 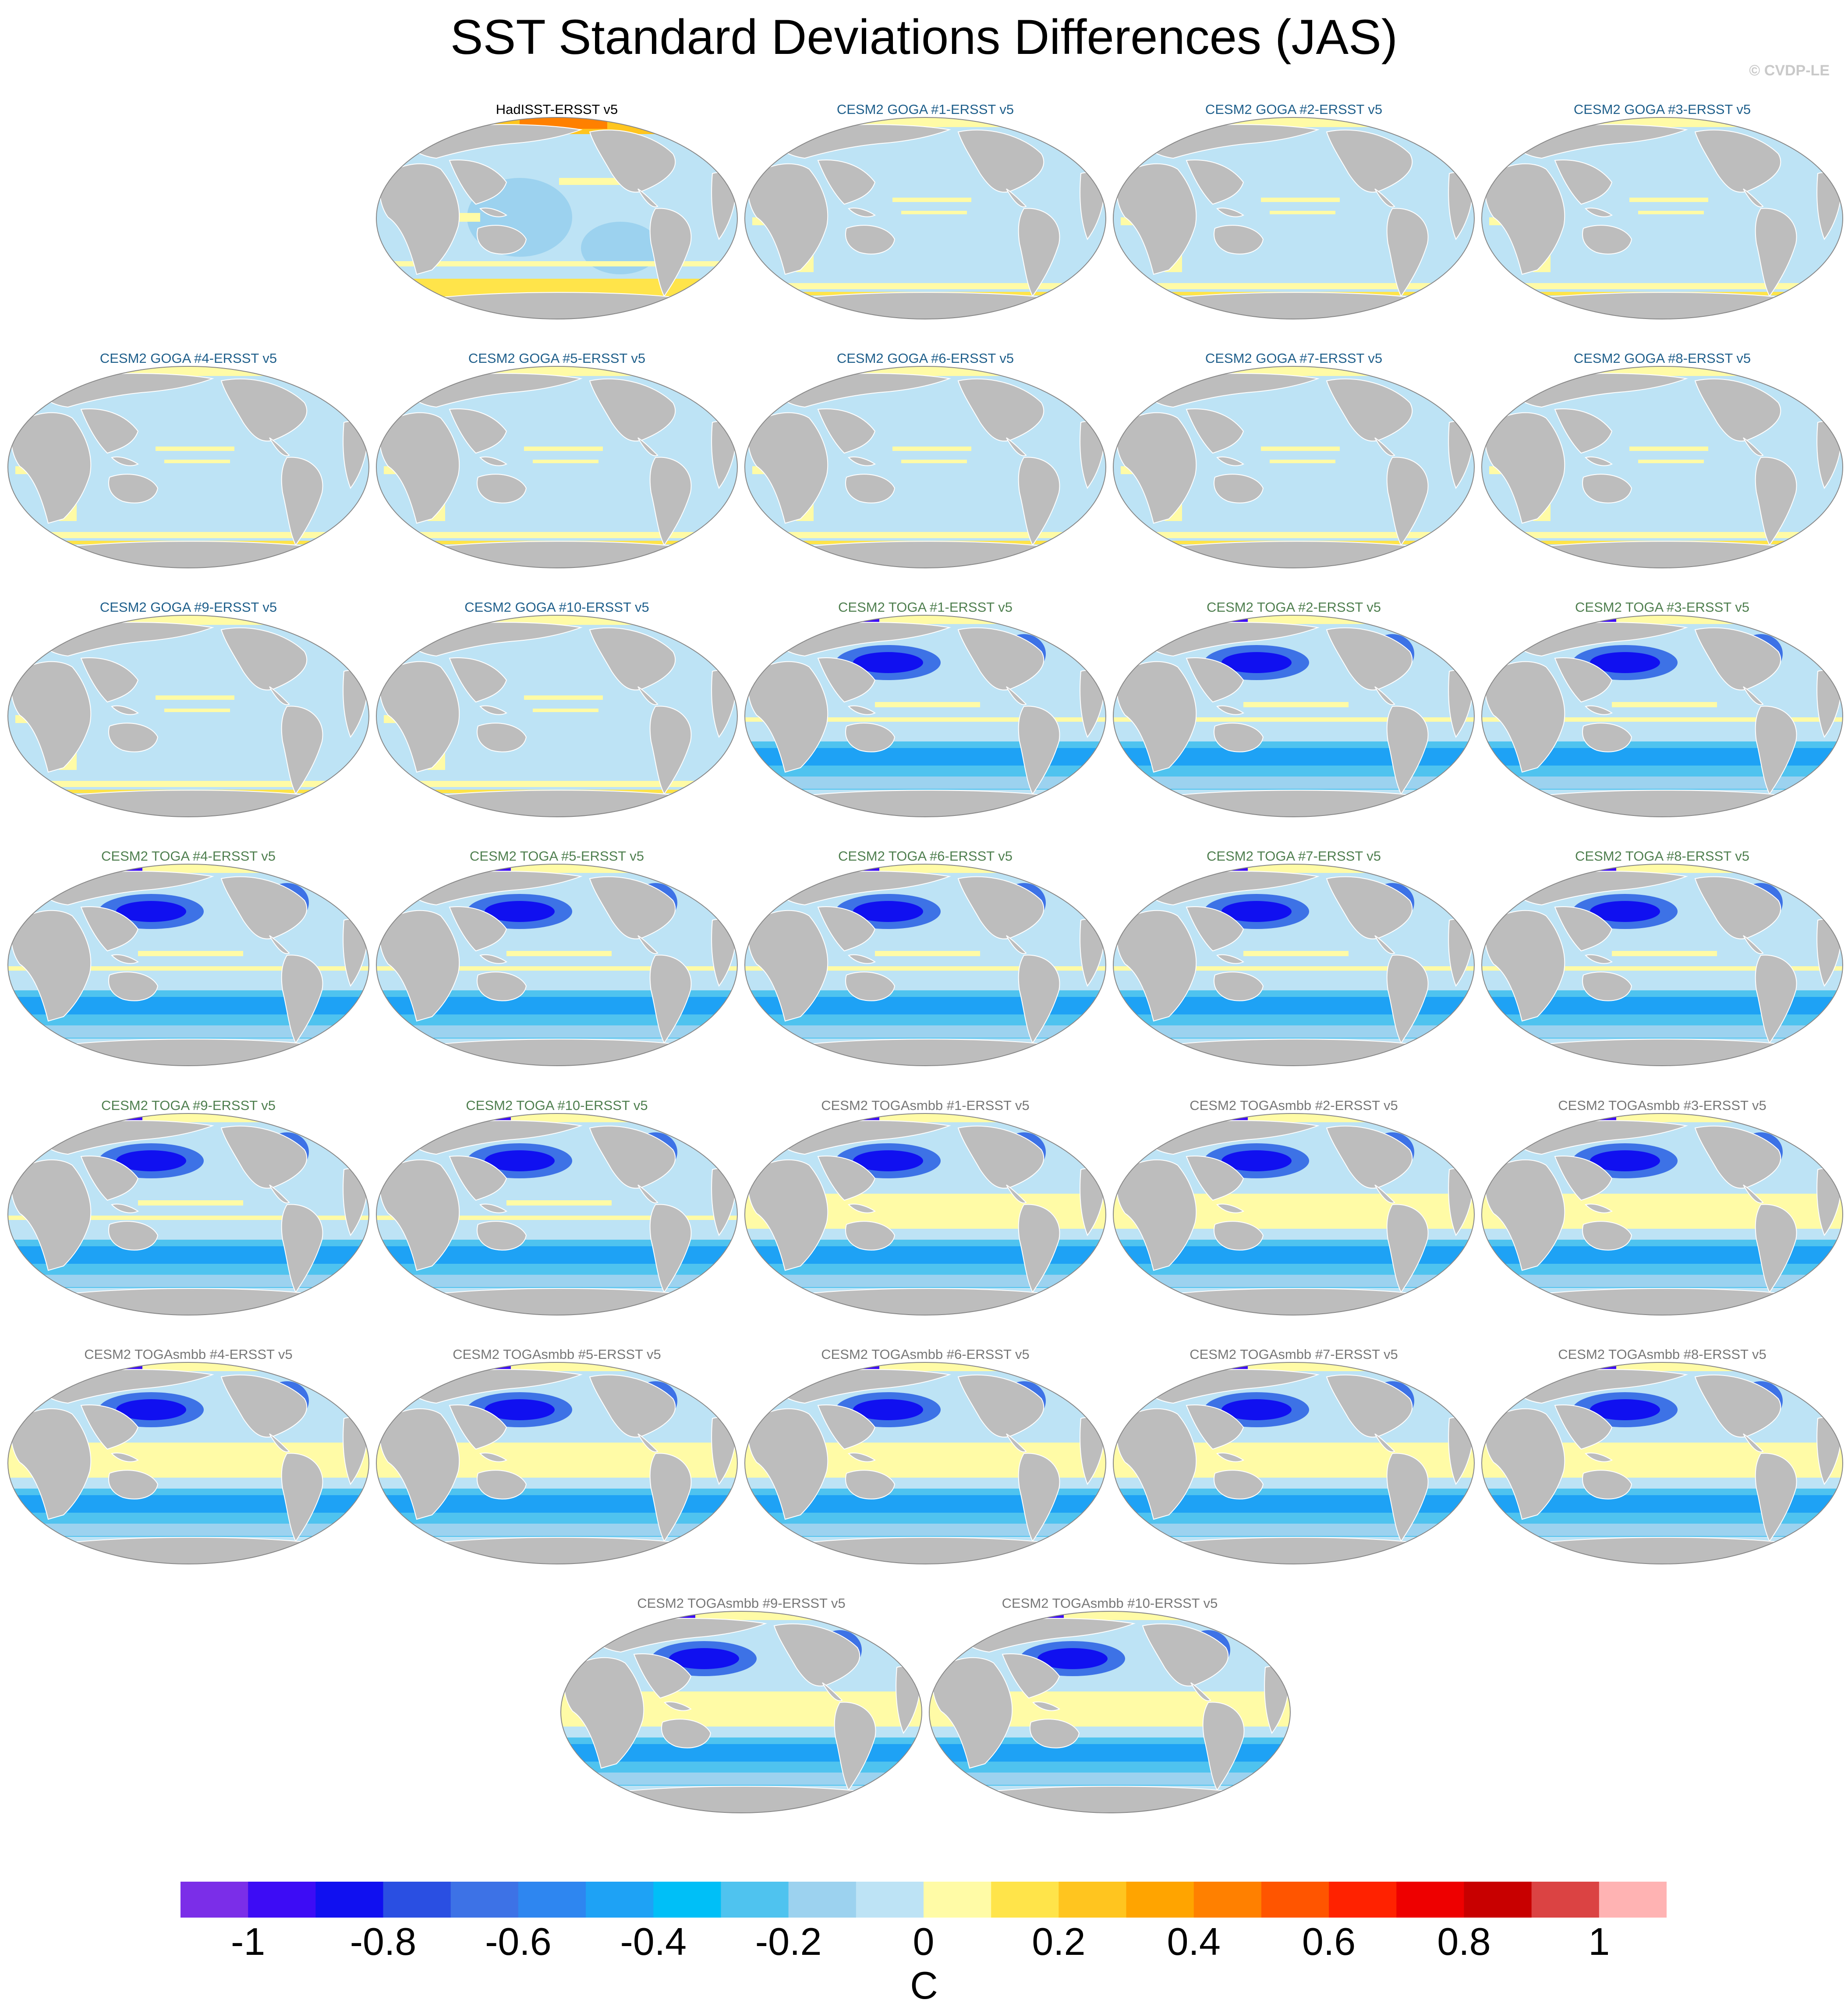 I want to click on map-panel: CESM2 TOGAsmbb #9-ERSST v5, so click(x=741, y=1705).